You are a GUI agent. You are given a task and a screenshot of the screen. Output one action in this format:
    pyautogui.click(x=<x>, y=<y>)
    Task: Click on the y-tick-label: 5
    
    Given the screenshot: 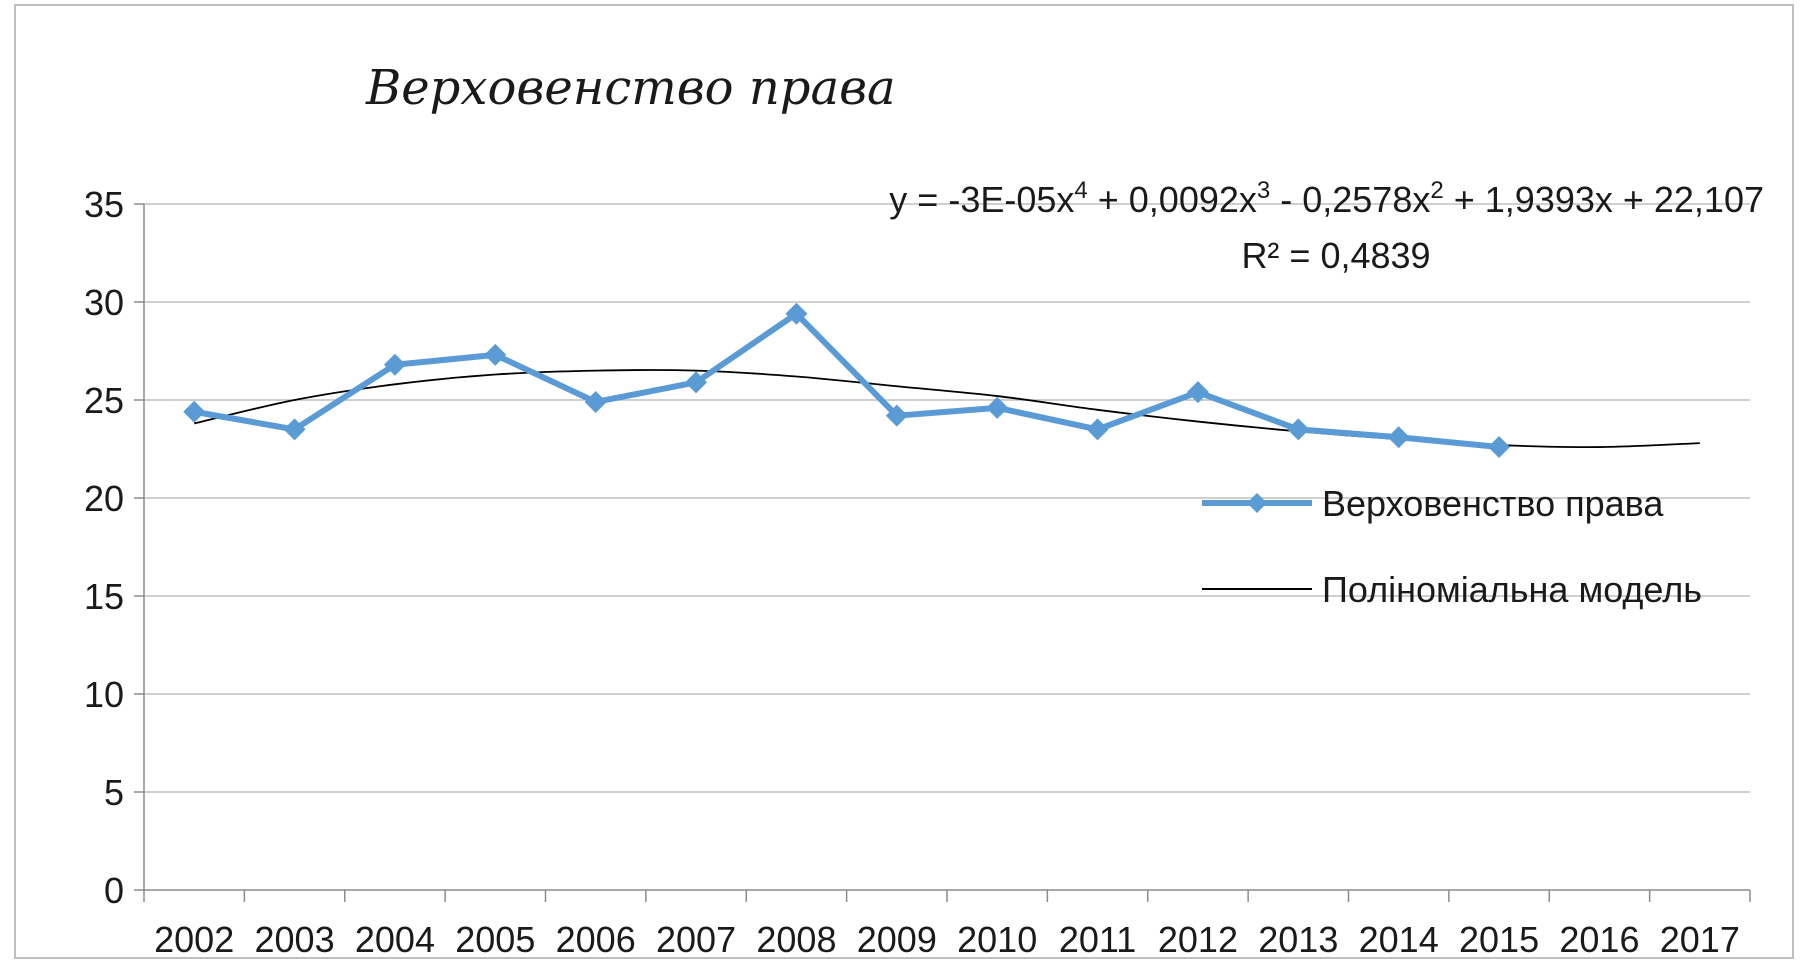 What is the action you would take?
    pyautogui.click(x=114, y=792)
    